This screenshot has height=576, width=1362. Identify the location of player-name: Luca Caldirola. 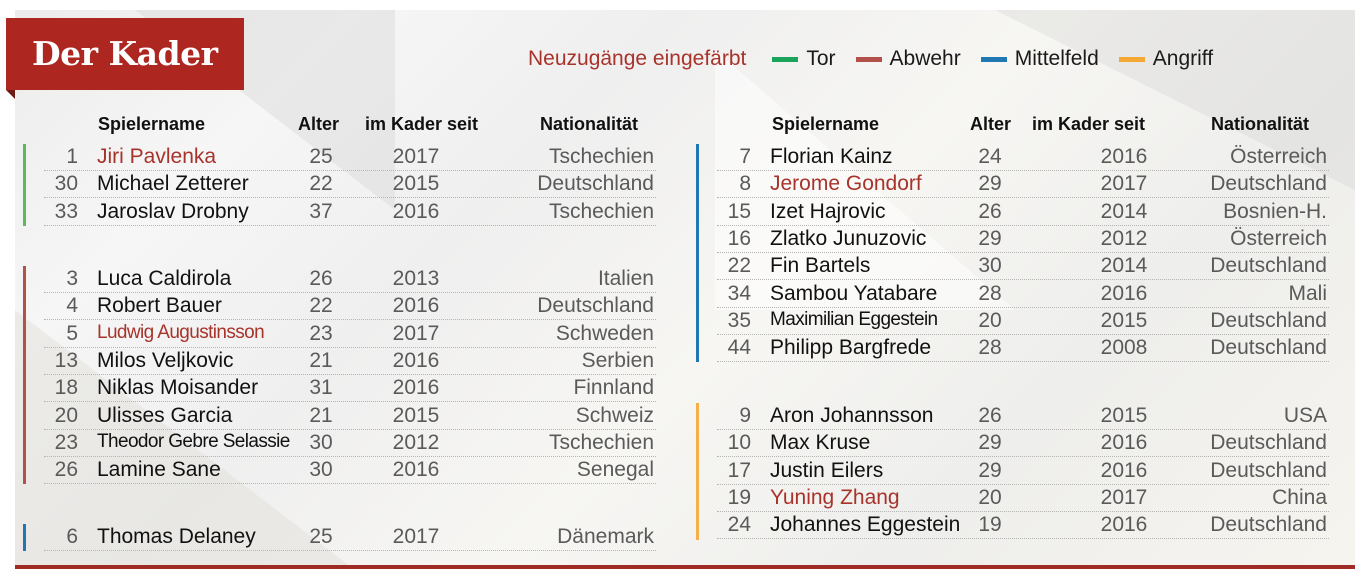
(164, 278).